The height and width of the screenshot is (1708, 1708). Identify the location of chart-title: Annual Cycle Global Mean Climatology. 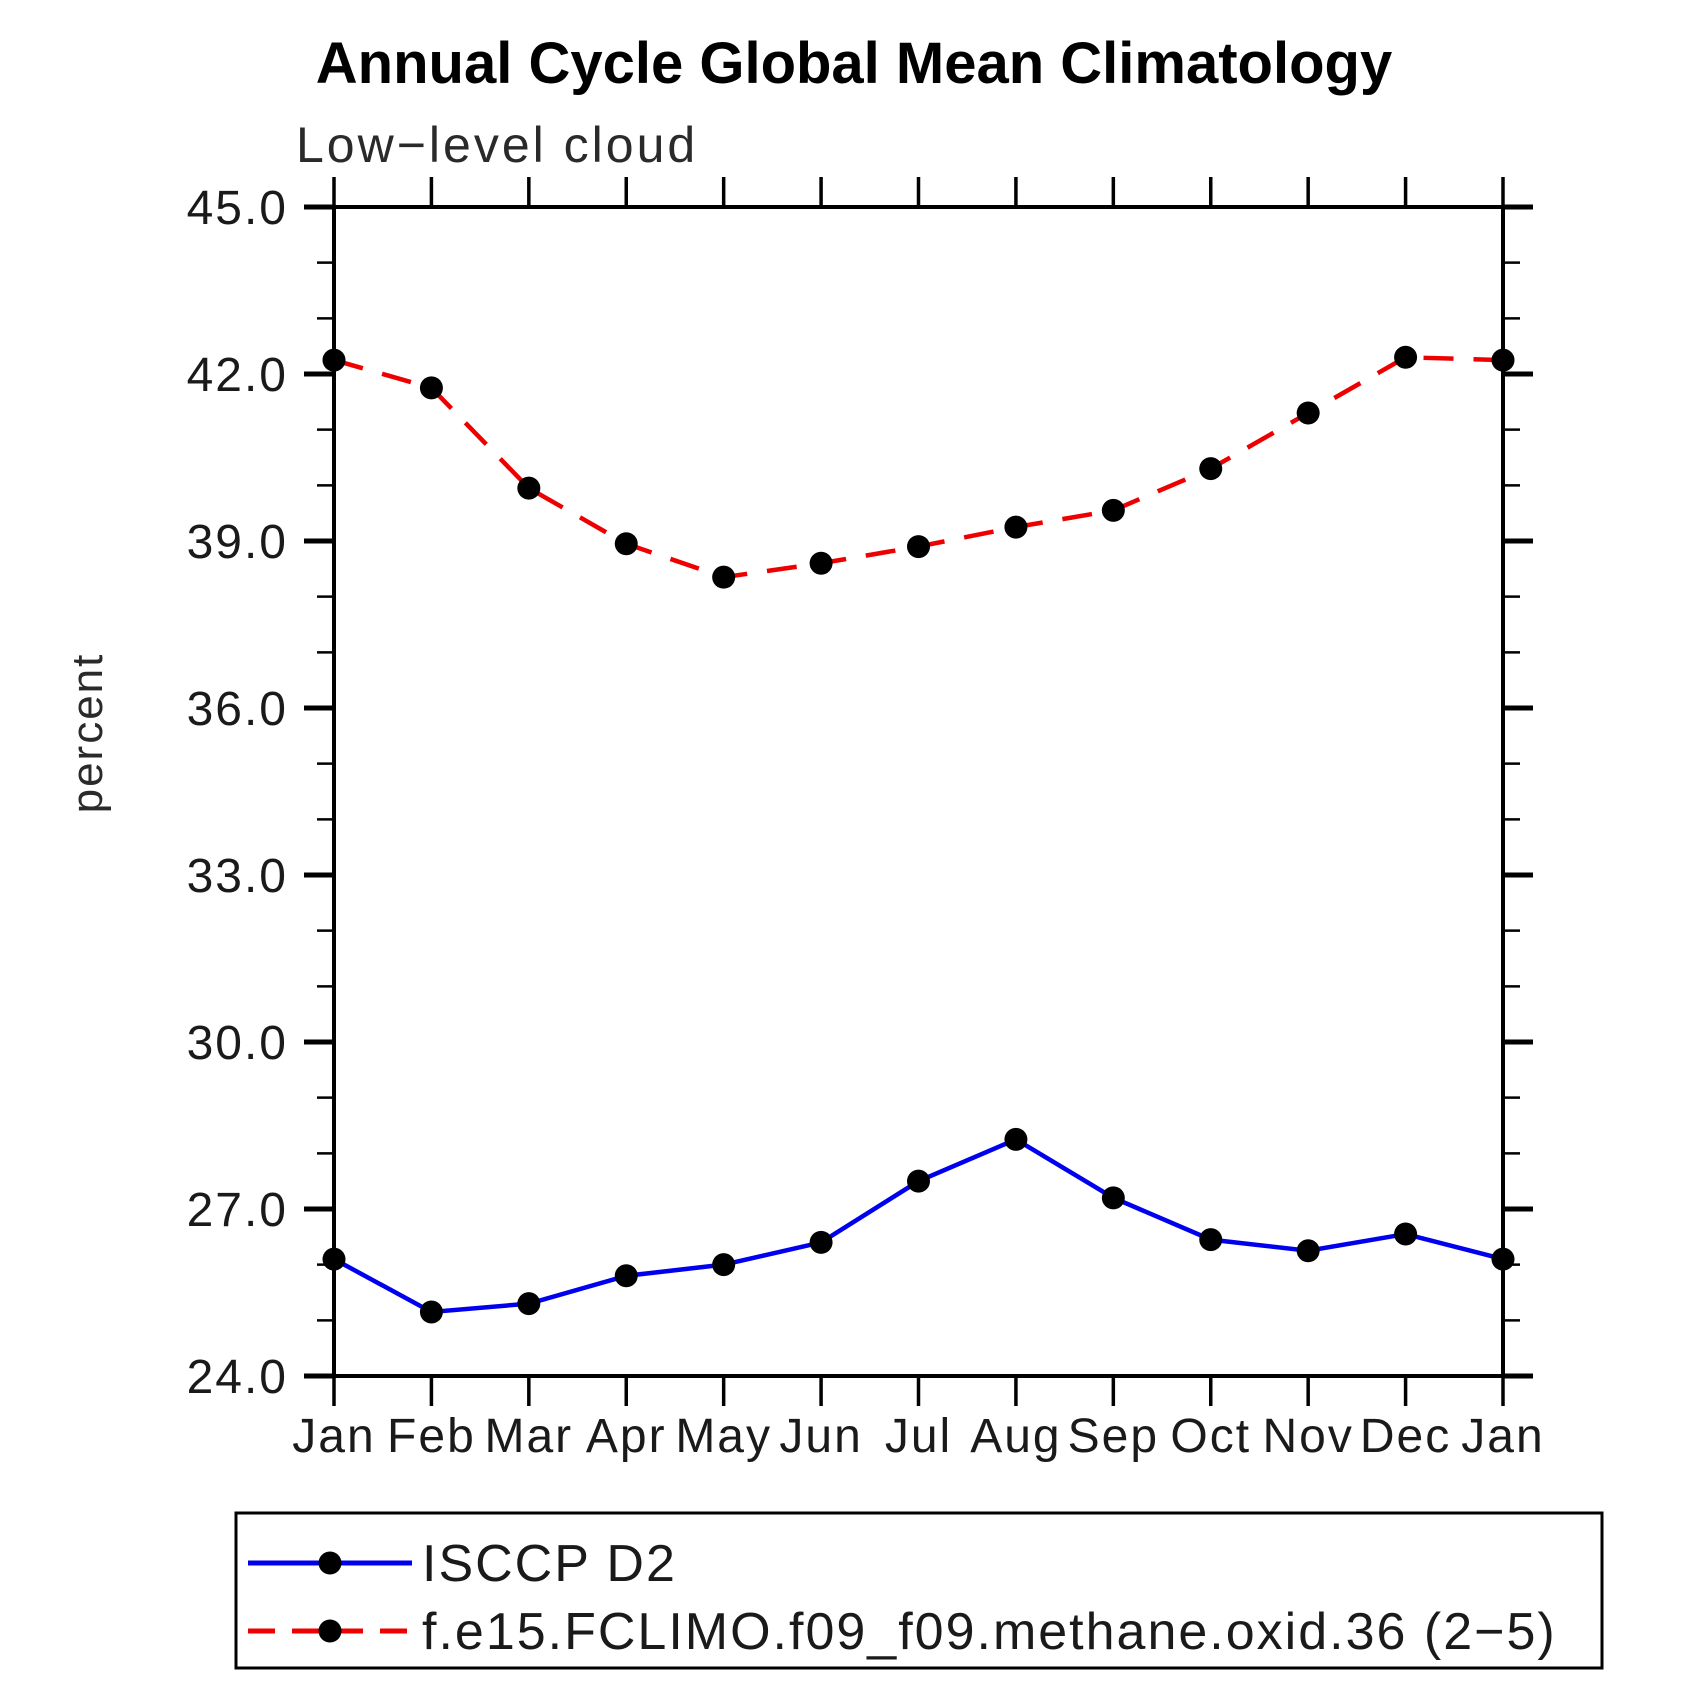
(854, 63).